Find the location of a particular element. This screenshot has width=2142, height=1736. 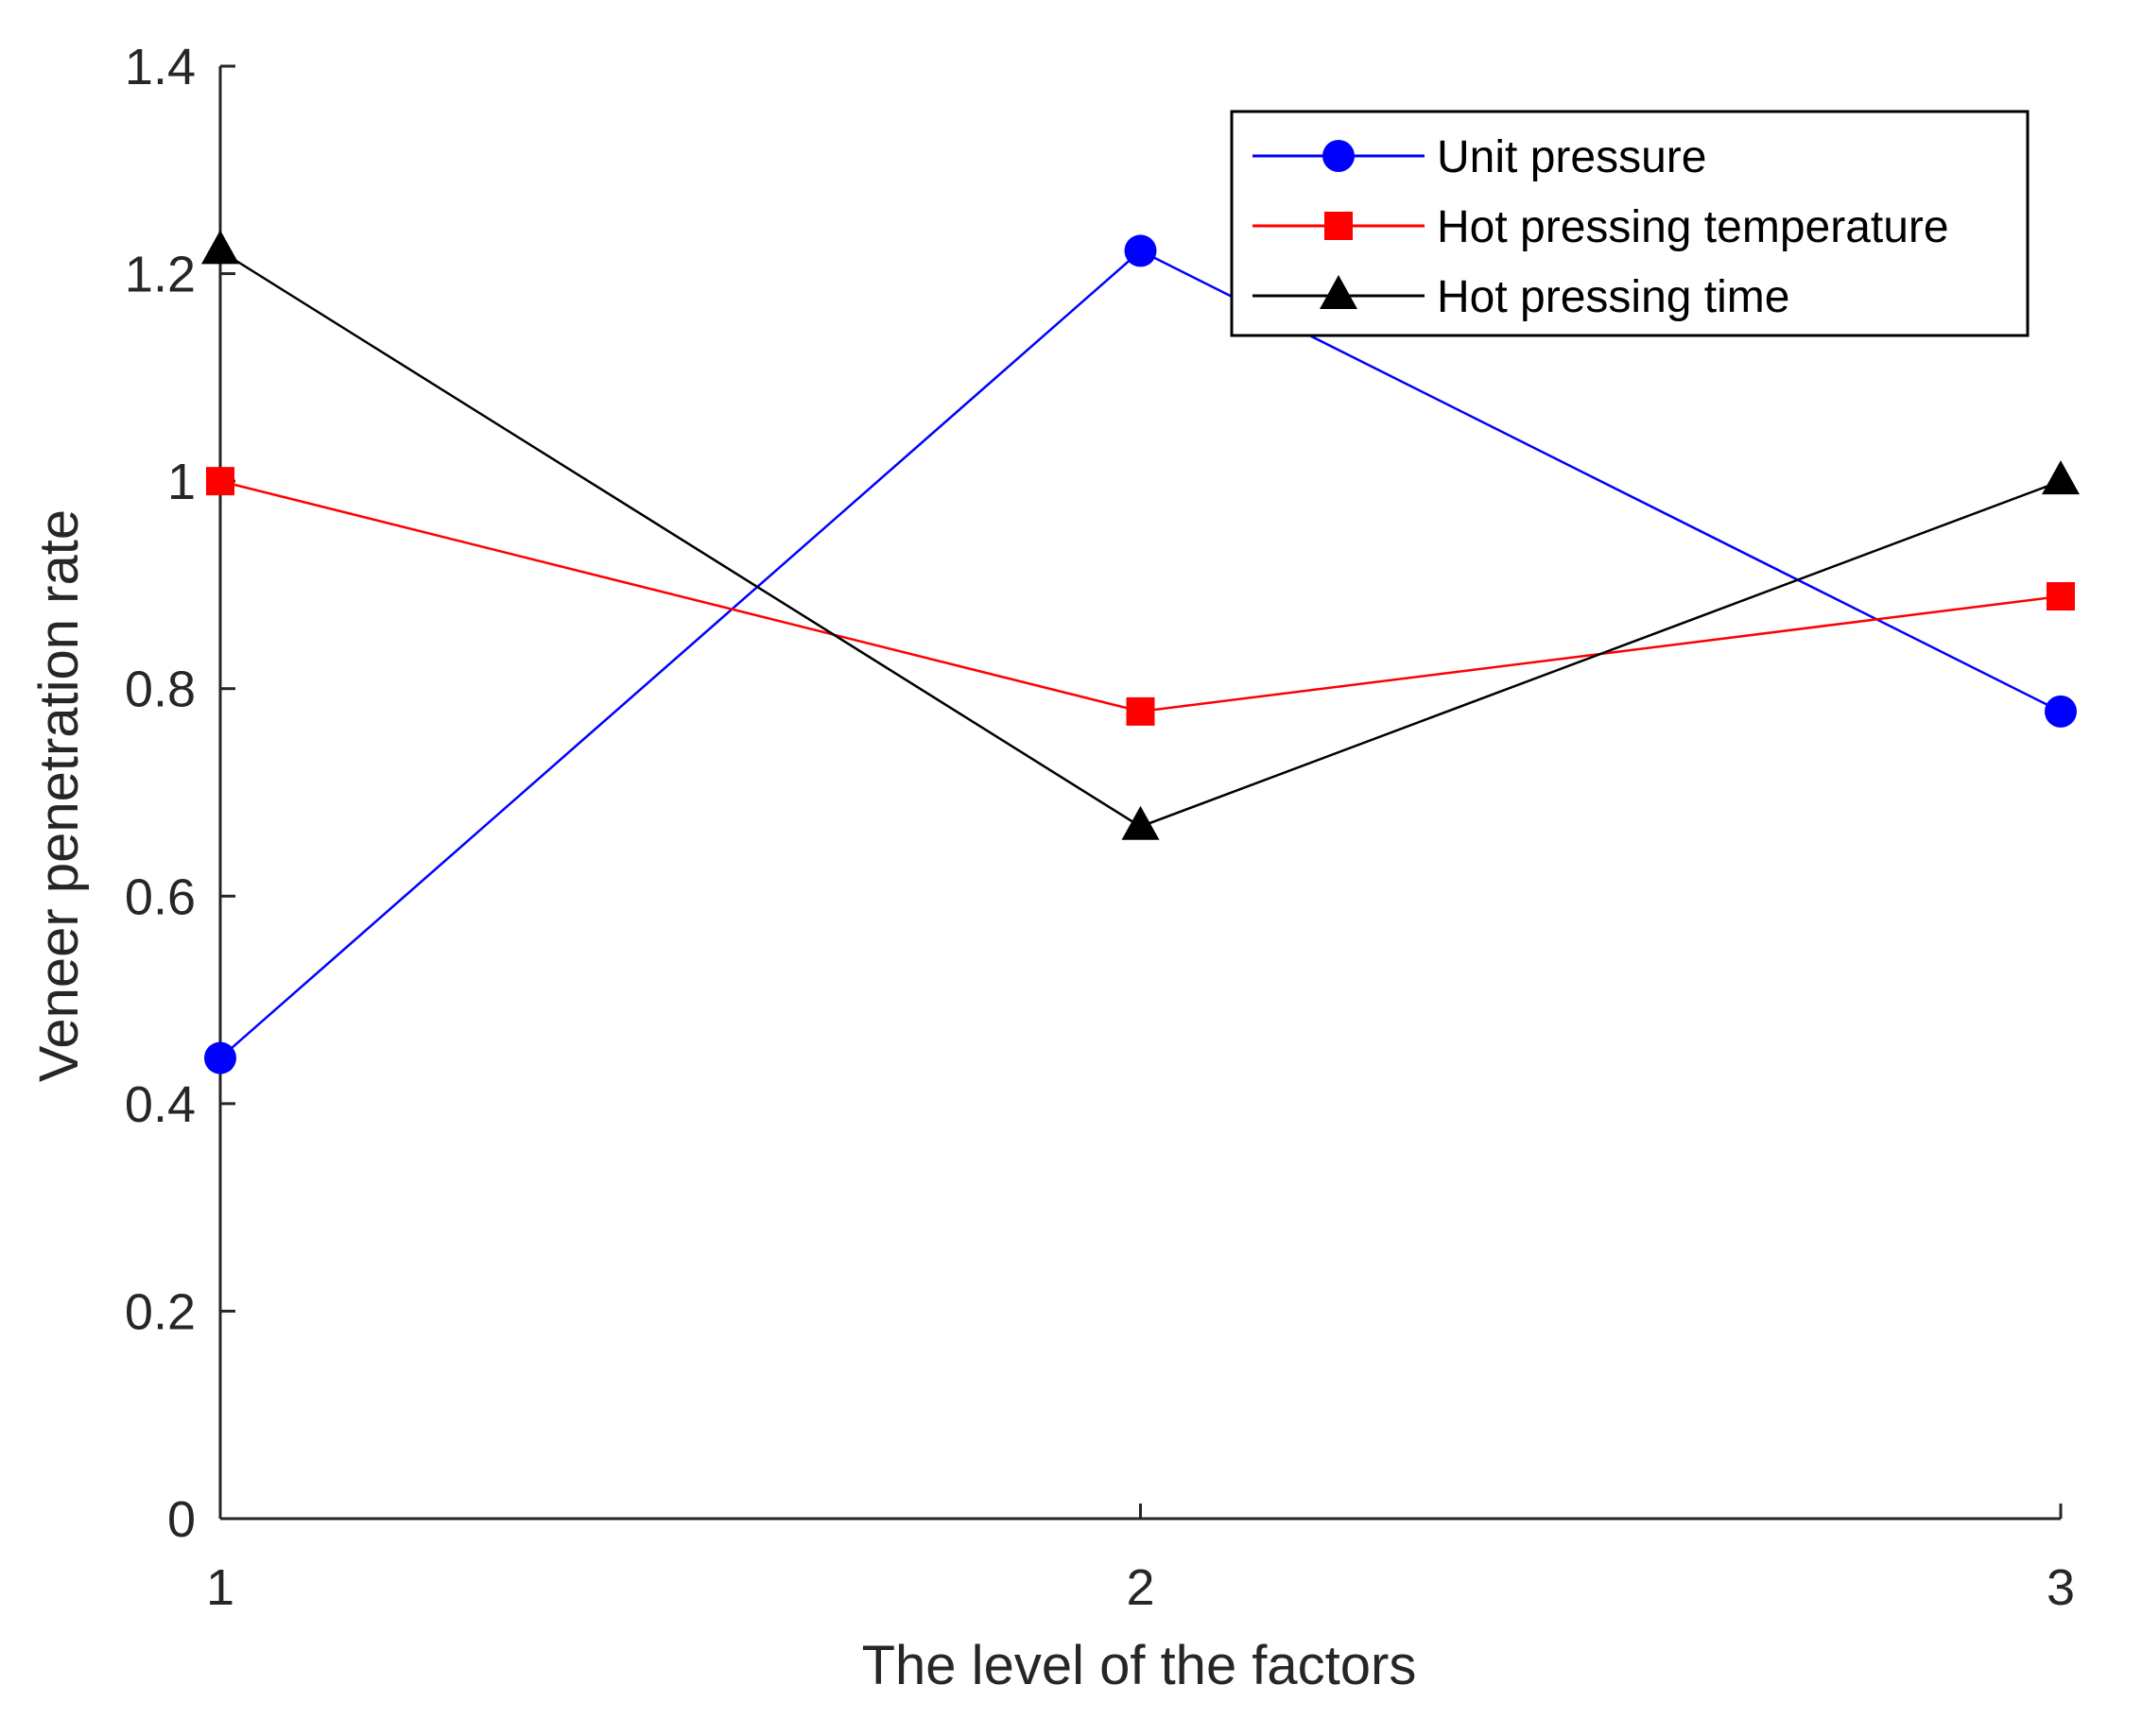

y-tick-label: 0.8 is located at coordinates (160, 690).